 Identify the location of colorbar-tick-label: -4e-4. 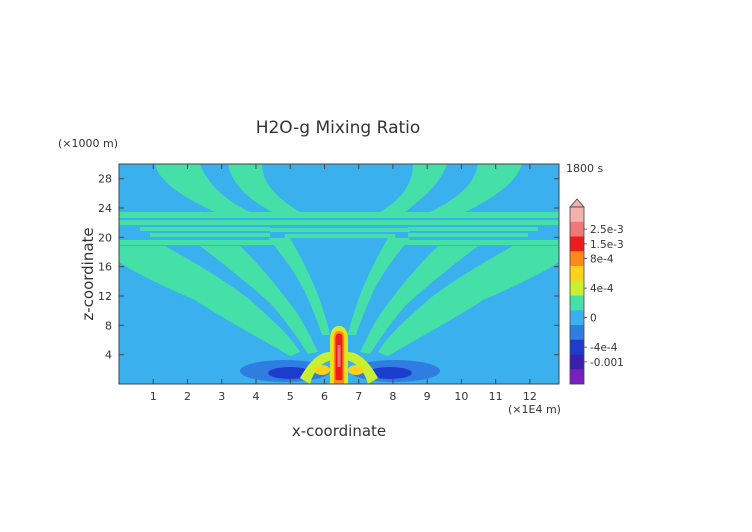
(604, 348).